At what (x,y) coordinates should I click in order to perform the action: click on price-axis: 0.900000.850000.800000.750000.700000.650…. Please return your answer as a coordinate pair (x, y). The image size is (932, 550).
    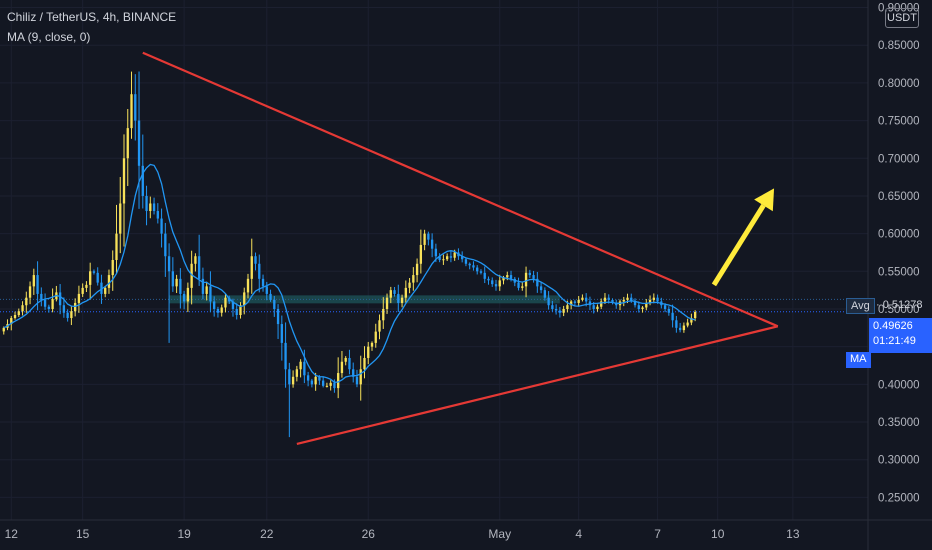
    Looking at the image, I should click on (899, 254).